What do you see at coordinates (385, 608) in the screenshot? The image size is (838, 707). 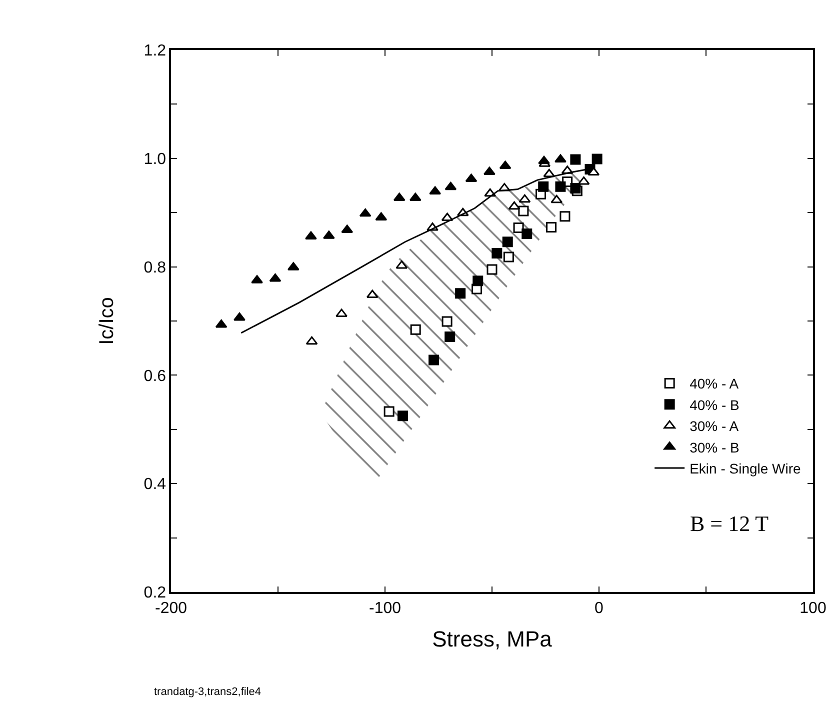 I see `x-tick-label: -100` at bounding box center [385, 608].